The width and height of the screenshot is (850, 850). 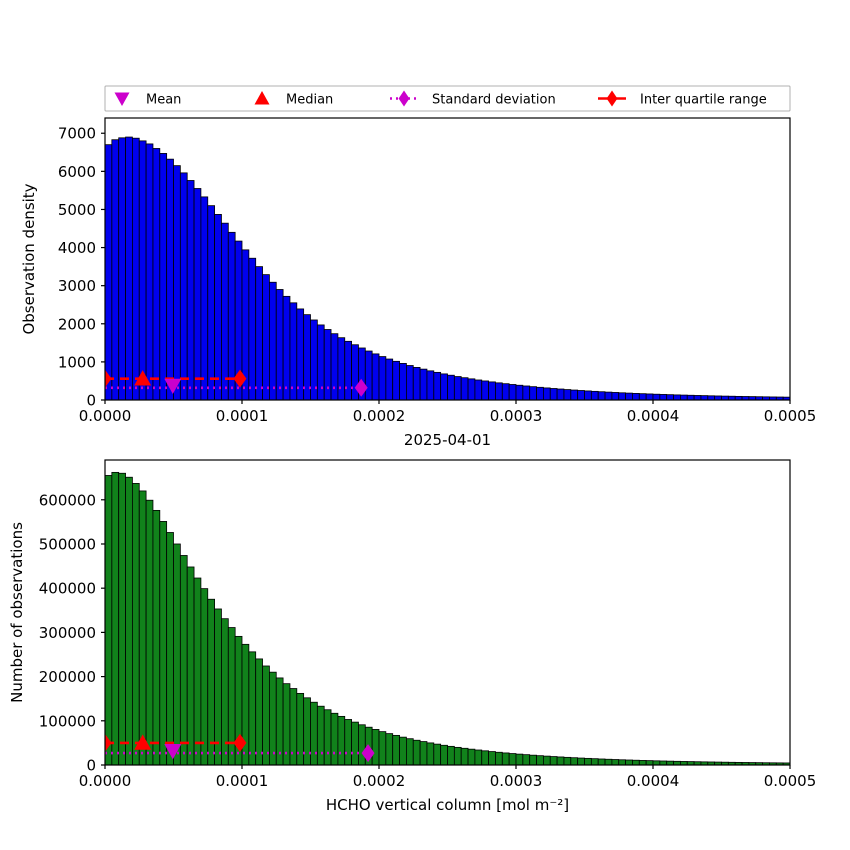 I want to click on legend-marker-triangle-up-icon, so click(x=262, y=98).